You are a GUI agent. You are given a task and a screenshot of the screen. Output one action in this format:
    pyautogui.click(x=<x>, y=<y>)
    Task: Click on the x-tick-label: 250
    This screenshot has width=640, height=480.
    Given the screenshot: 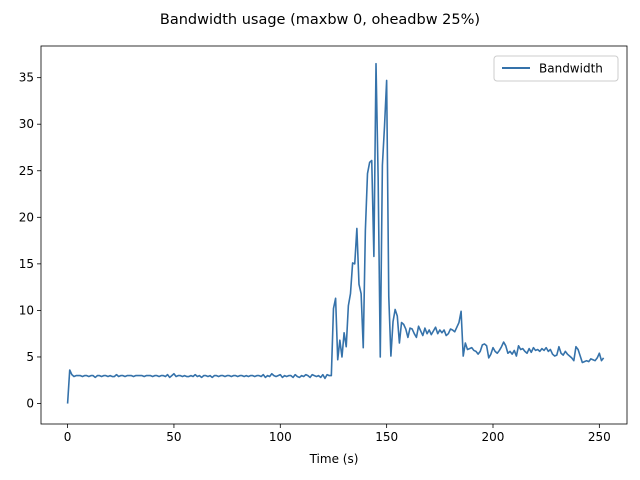 What is the action you would take?
    pyautogui.click(x=599, y=437)
    